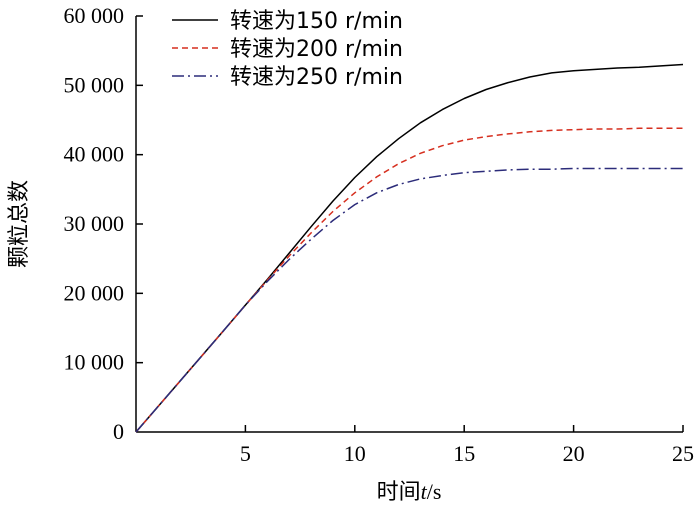 This screenshot has height=508, width=700. I want to click on legend-label-2: 转速为200 r/min, so click(316, 49).